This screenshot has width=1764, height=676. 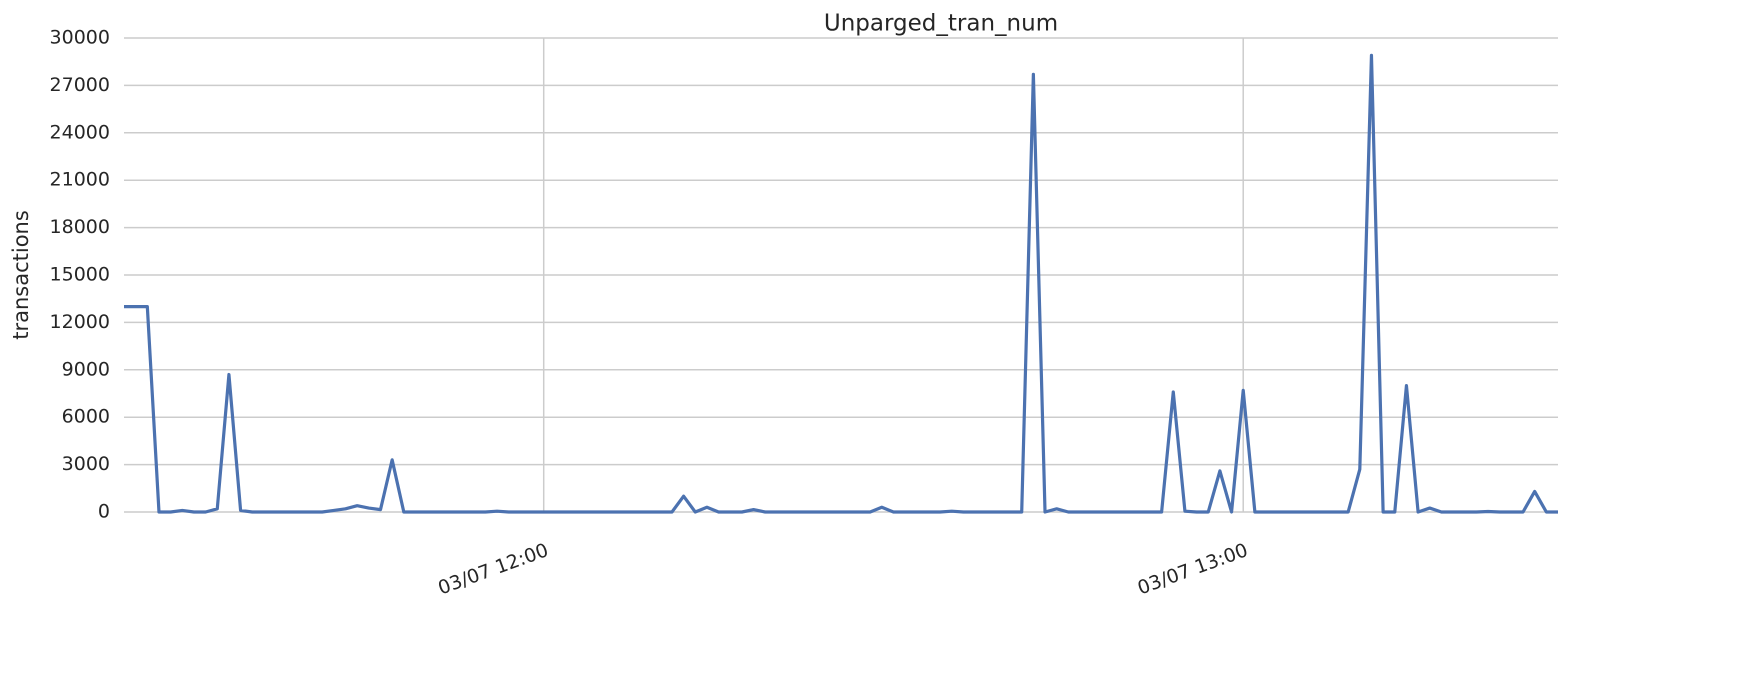 What do you see at coordinates (86, 464) in the screenshot?
I see `y-tick-label: 3000` at bounding box center [86, 464].